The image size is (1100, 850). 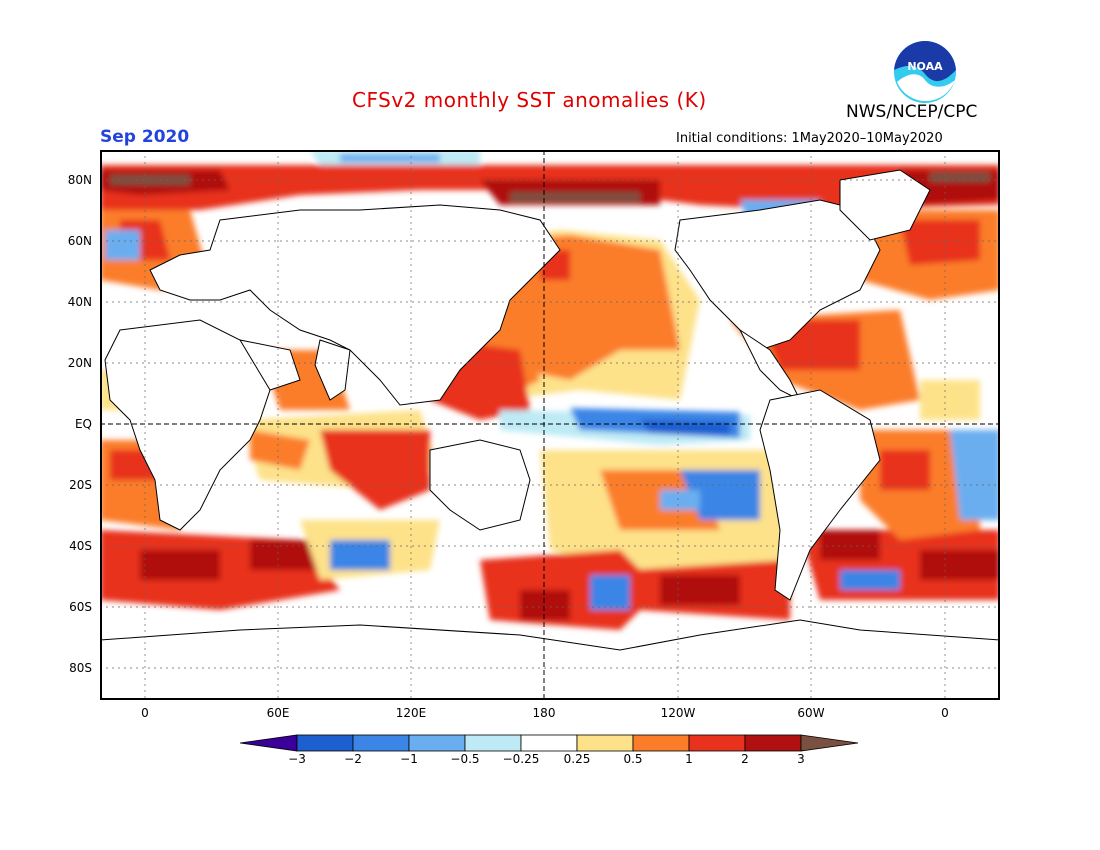 I want to click on lon-label-60e: 60E, so click(x=278, y=713).